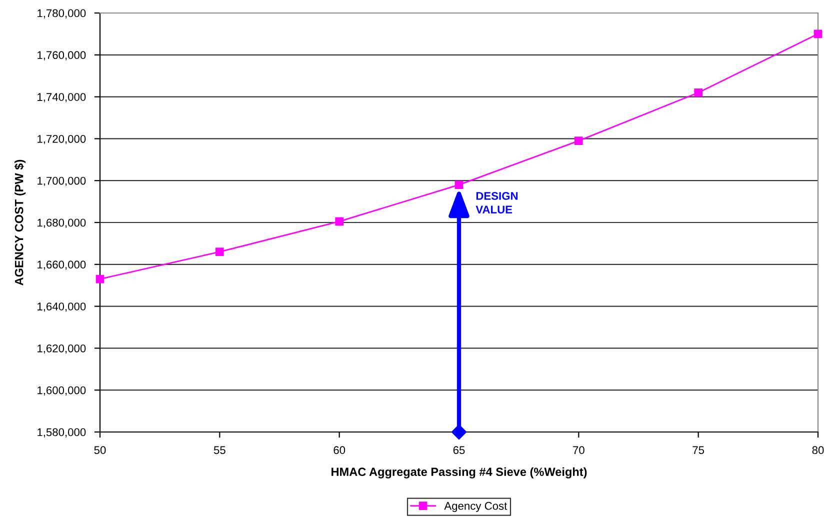 This screenshot has width=825, height=517. What do you see at coordinates (62, 307) in the screenshot?
I see `y-tick-label: 1,640,000` at bounding box center [62, 307].